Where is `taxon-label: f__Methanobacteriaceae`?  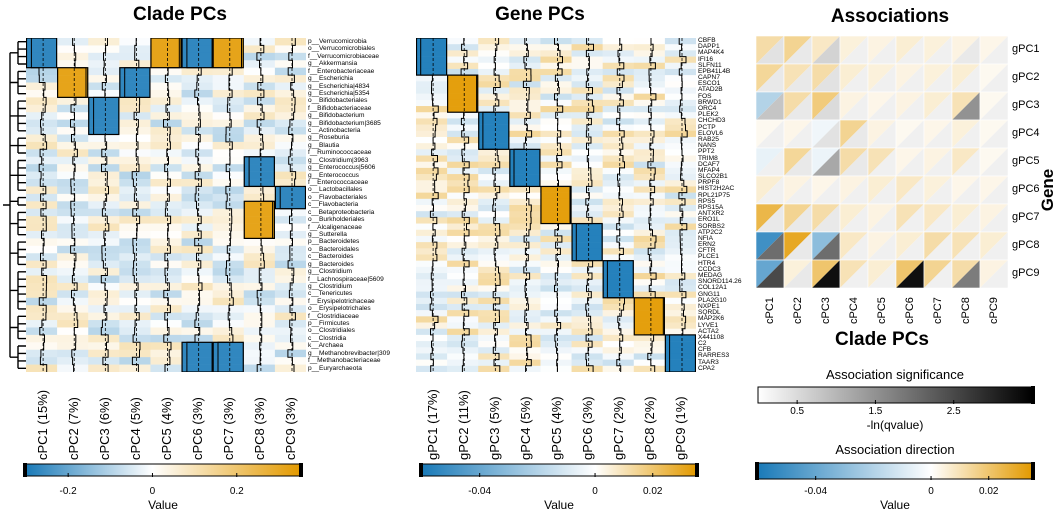 taxon-label: f__Methanobacteriaceae is located at coordinates (344, 361).